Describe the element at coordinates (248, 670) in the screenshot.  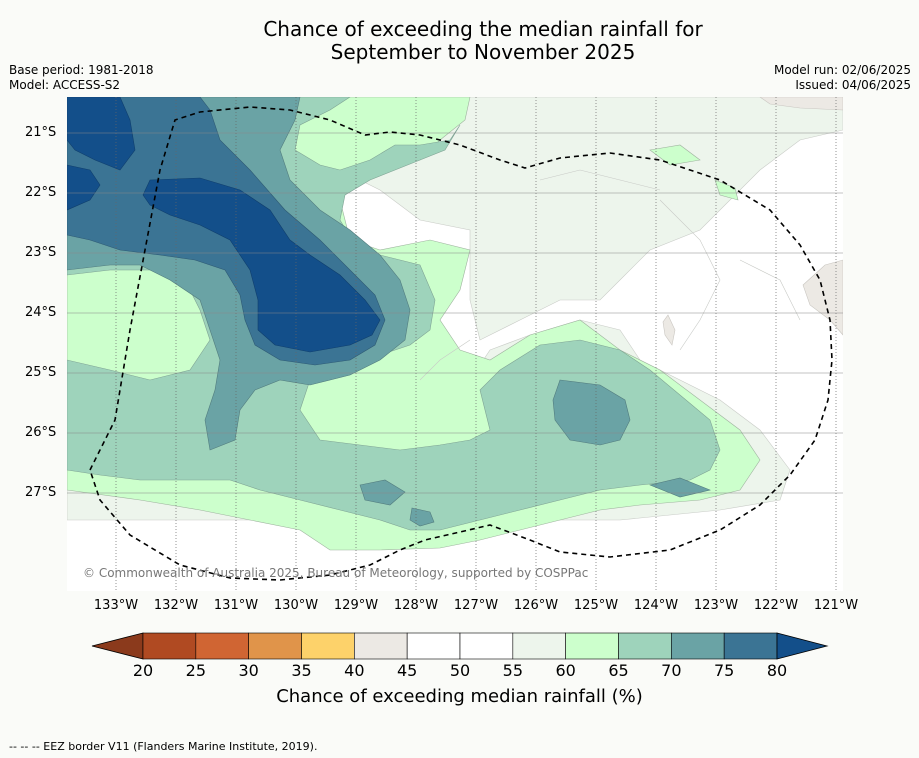
I see `colorbar-tick-label: 30` at that location.